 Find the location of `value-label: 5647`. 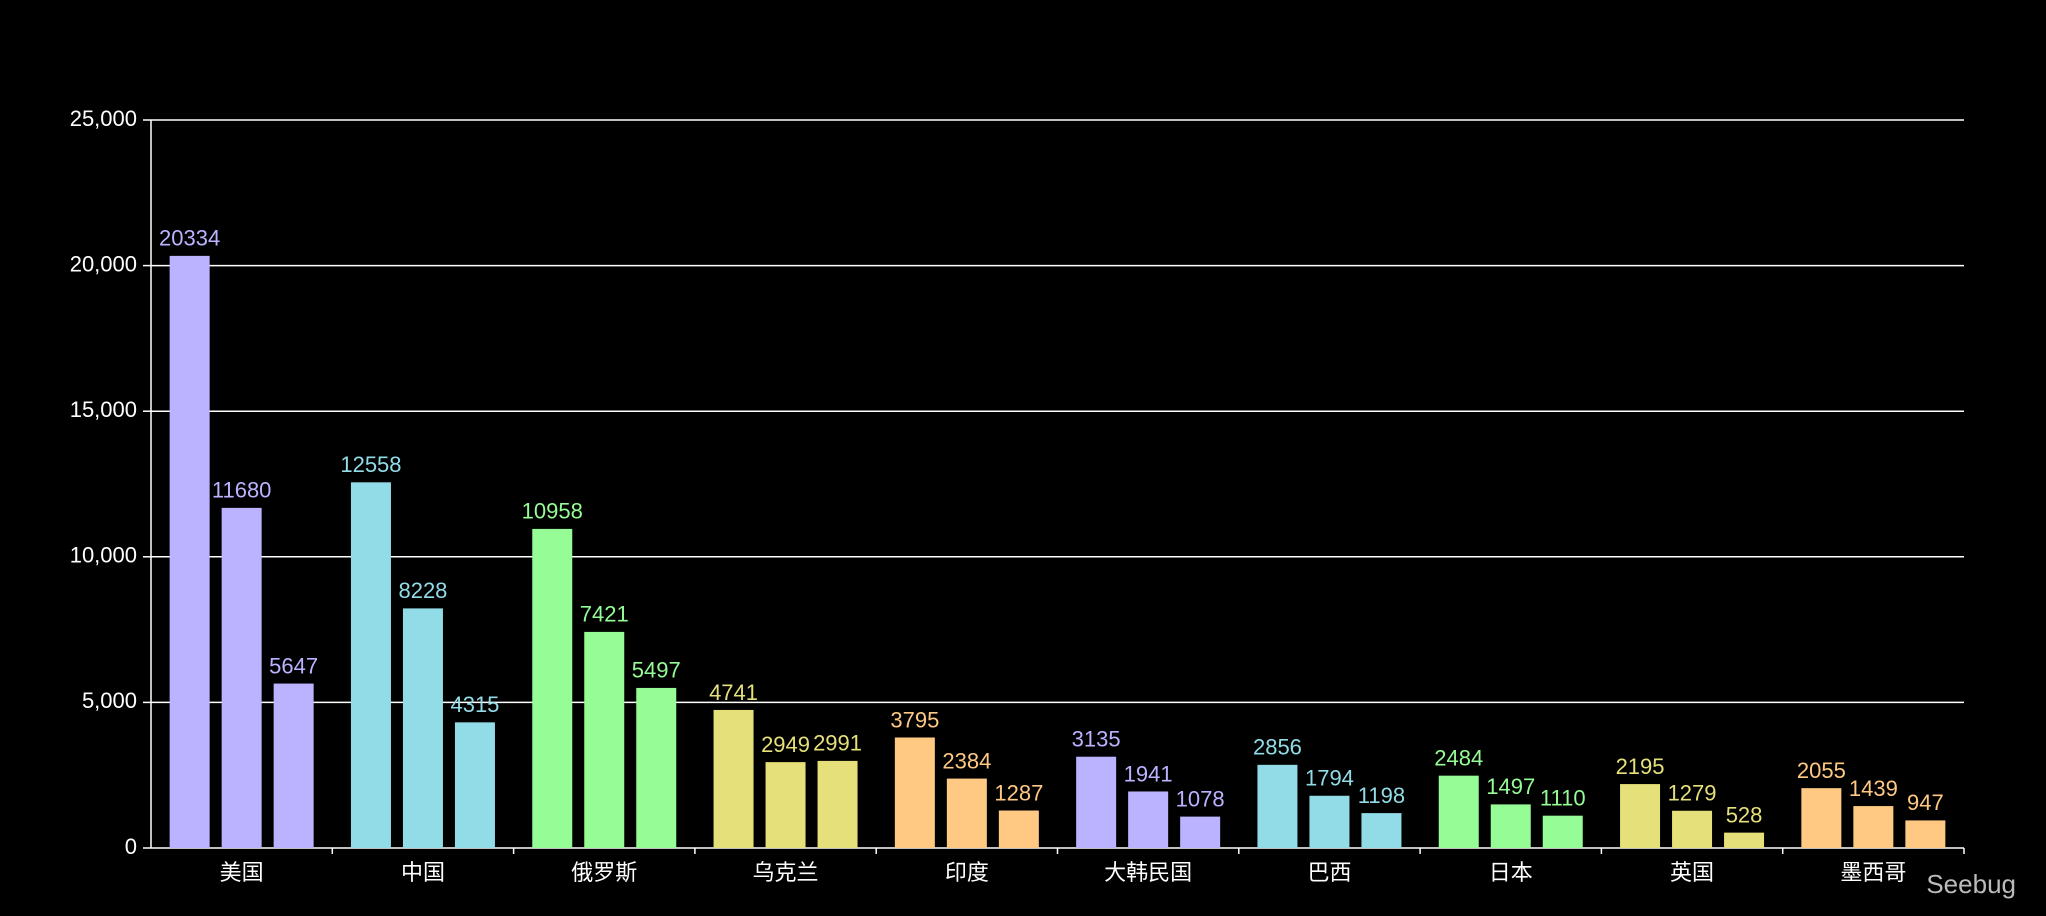

value-label: 5647 is located at coordinates (293, 665).